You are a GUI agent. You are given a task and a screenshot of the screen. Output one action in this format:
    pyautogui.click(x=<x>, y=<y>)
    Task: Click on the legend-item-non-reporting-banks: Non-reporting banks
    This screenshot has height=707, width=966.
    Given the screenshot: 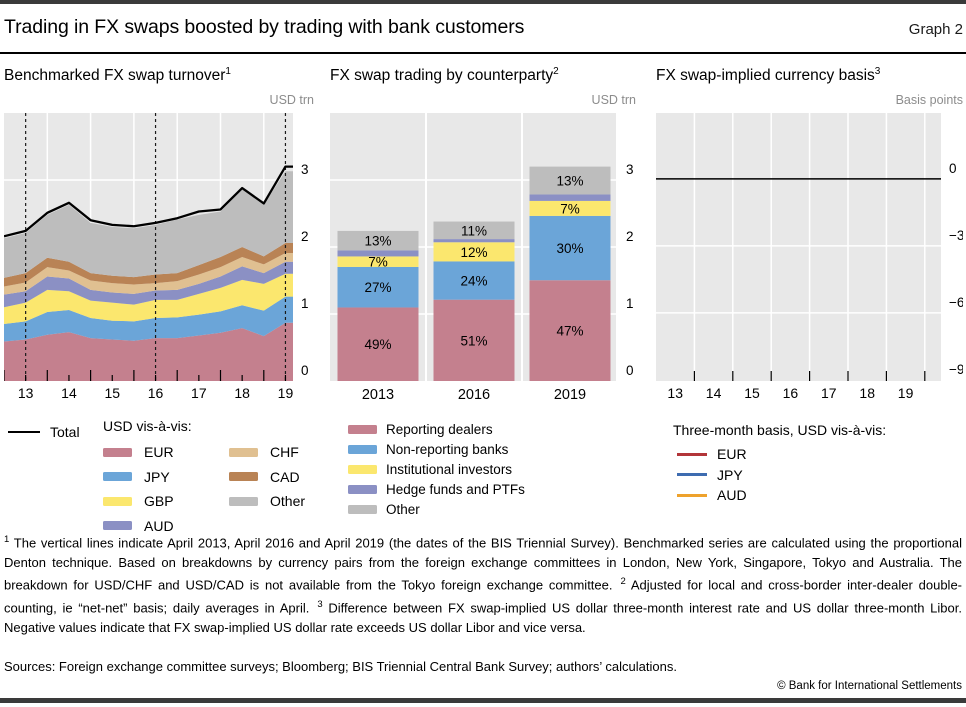 What is the action you would take?
    pyautogui.click(x=436, y=449)
    